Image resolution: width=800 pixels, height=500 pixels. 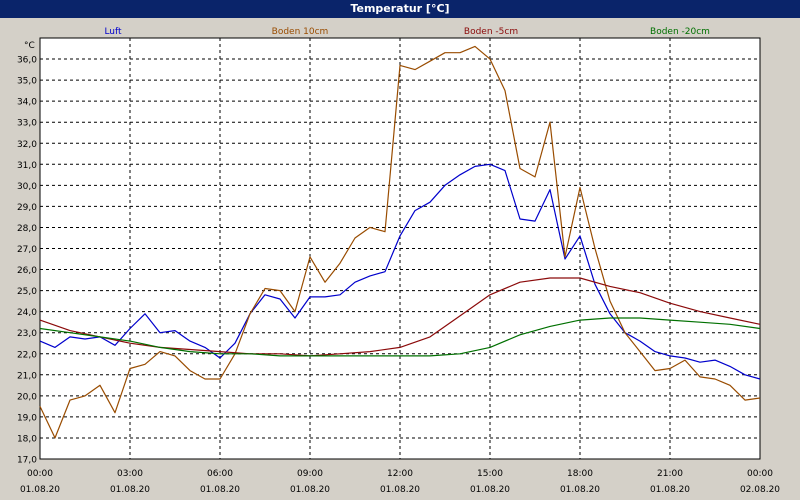 I want to click on series-line, so click(x=400, y=337).